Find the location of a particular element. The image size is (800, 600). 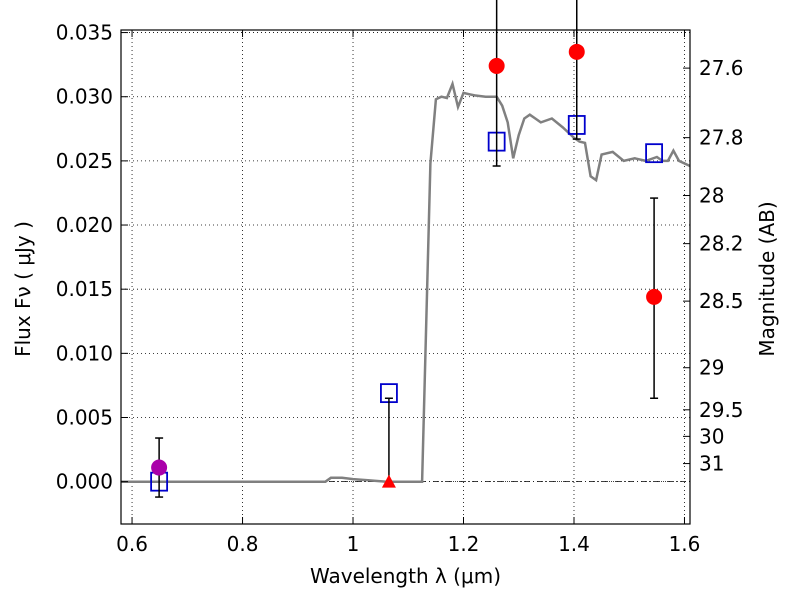

x-tick-label: 1 is located at coordinates (353, 544).